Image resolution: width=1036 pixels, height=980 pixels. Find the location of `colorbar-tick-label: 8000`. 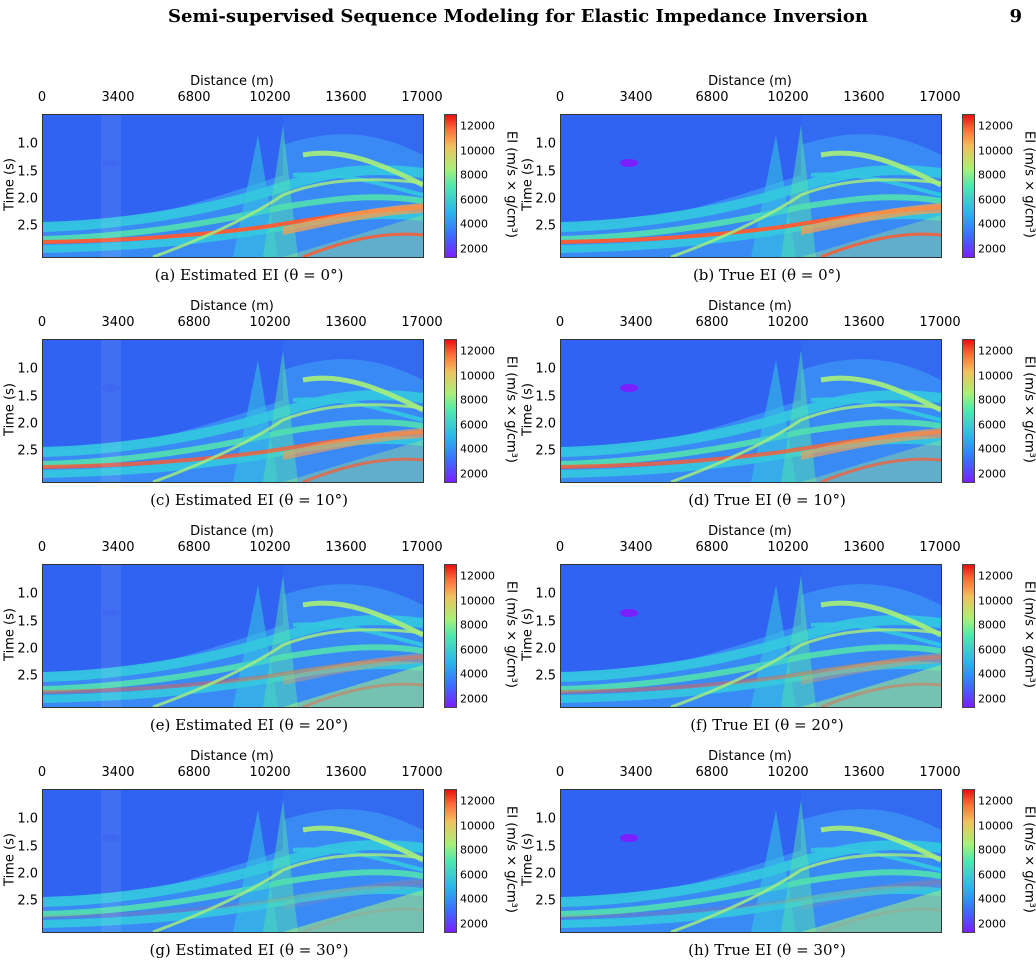

colorbar-tick-label: 8000 is located at coordinates (992, 850).